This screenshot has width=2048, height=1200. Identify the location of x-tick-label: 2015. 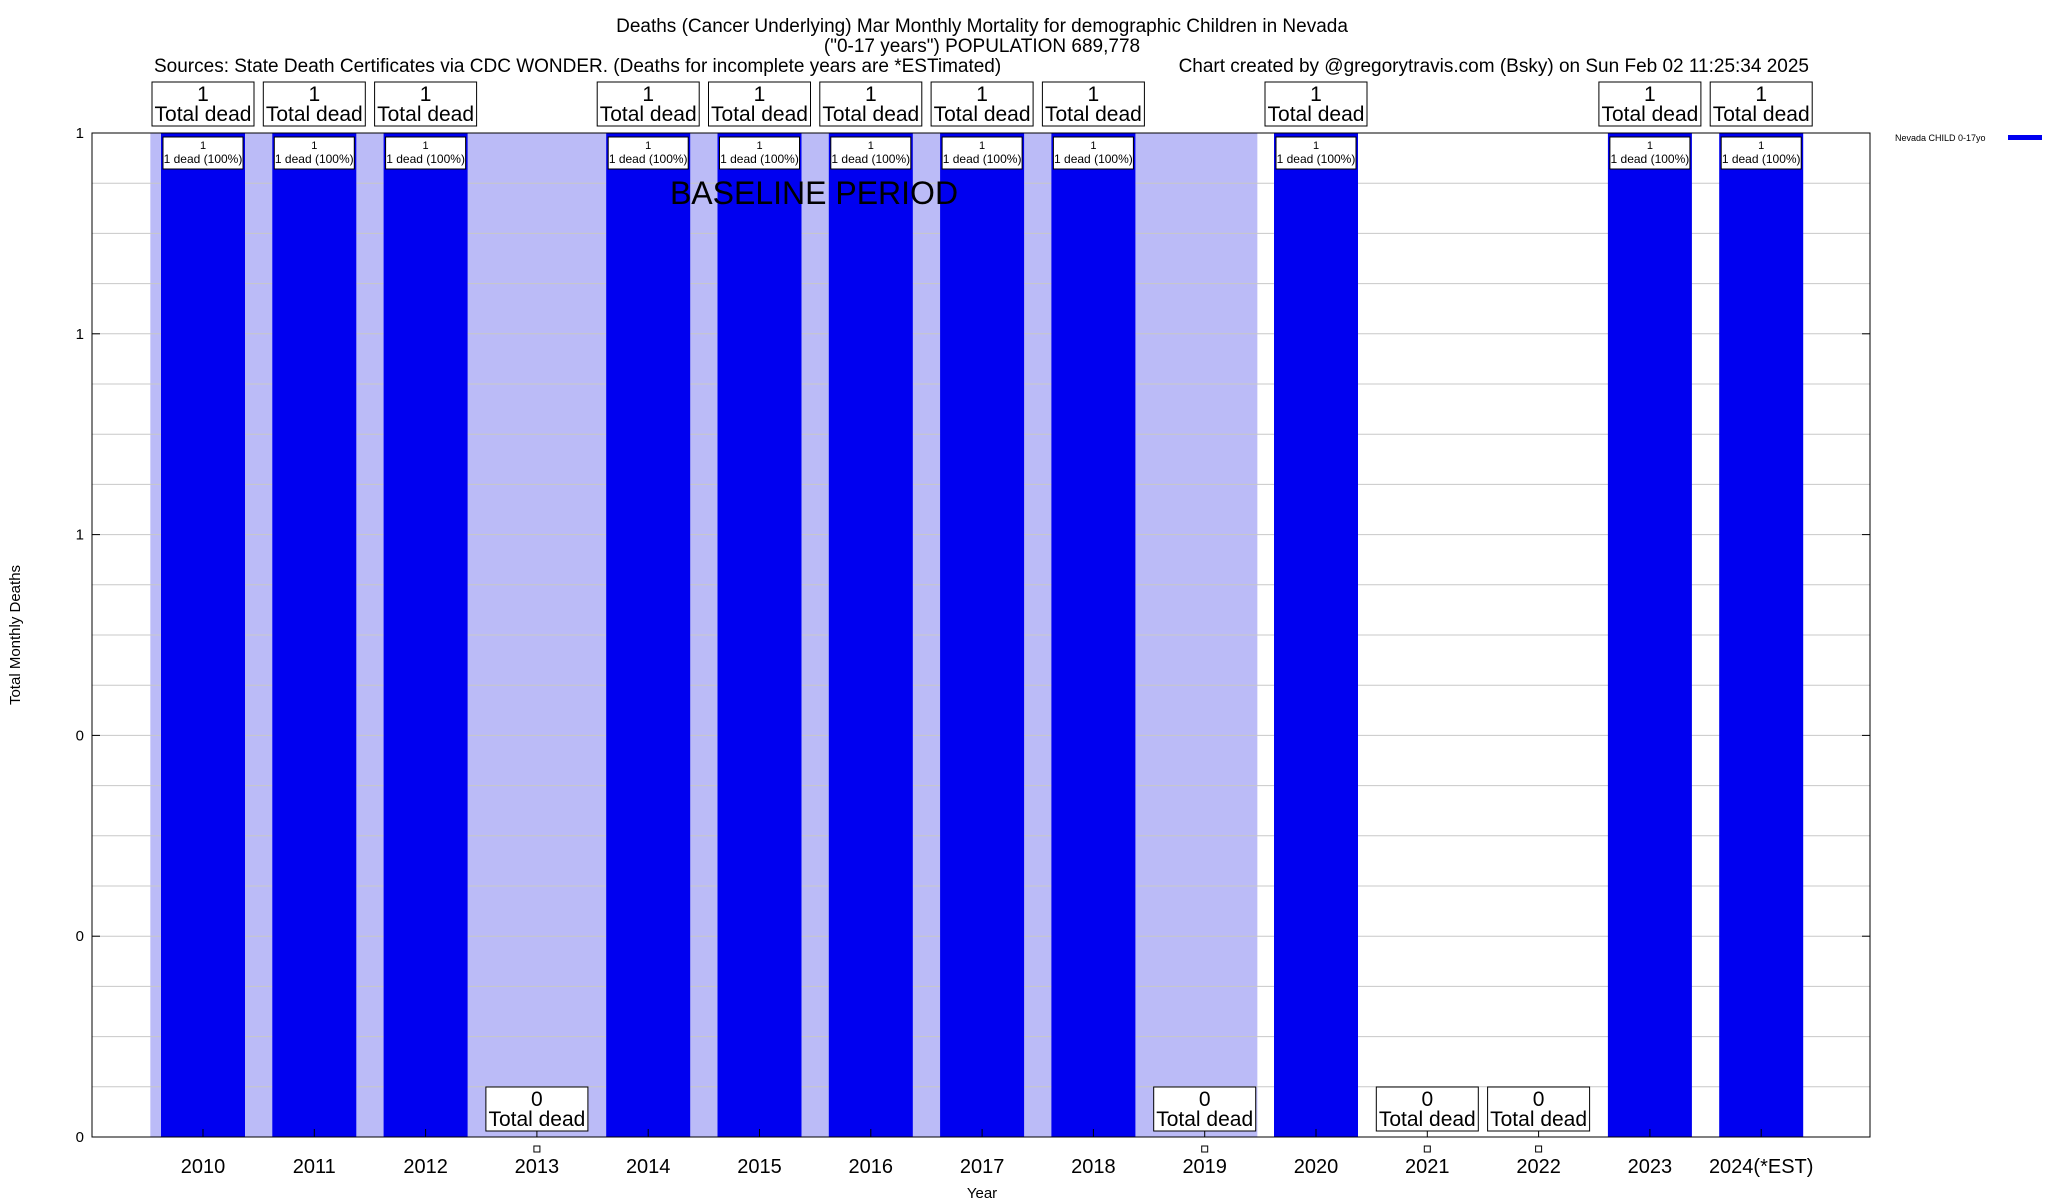
(759, 1167).